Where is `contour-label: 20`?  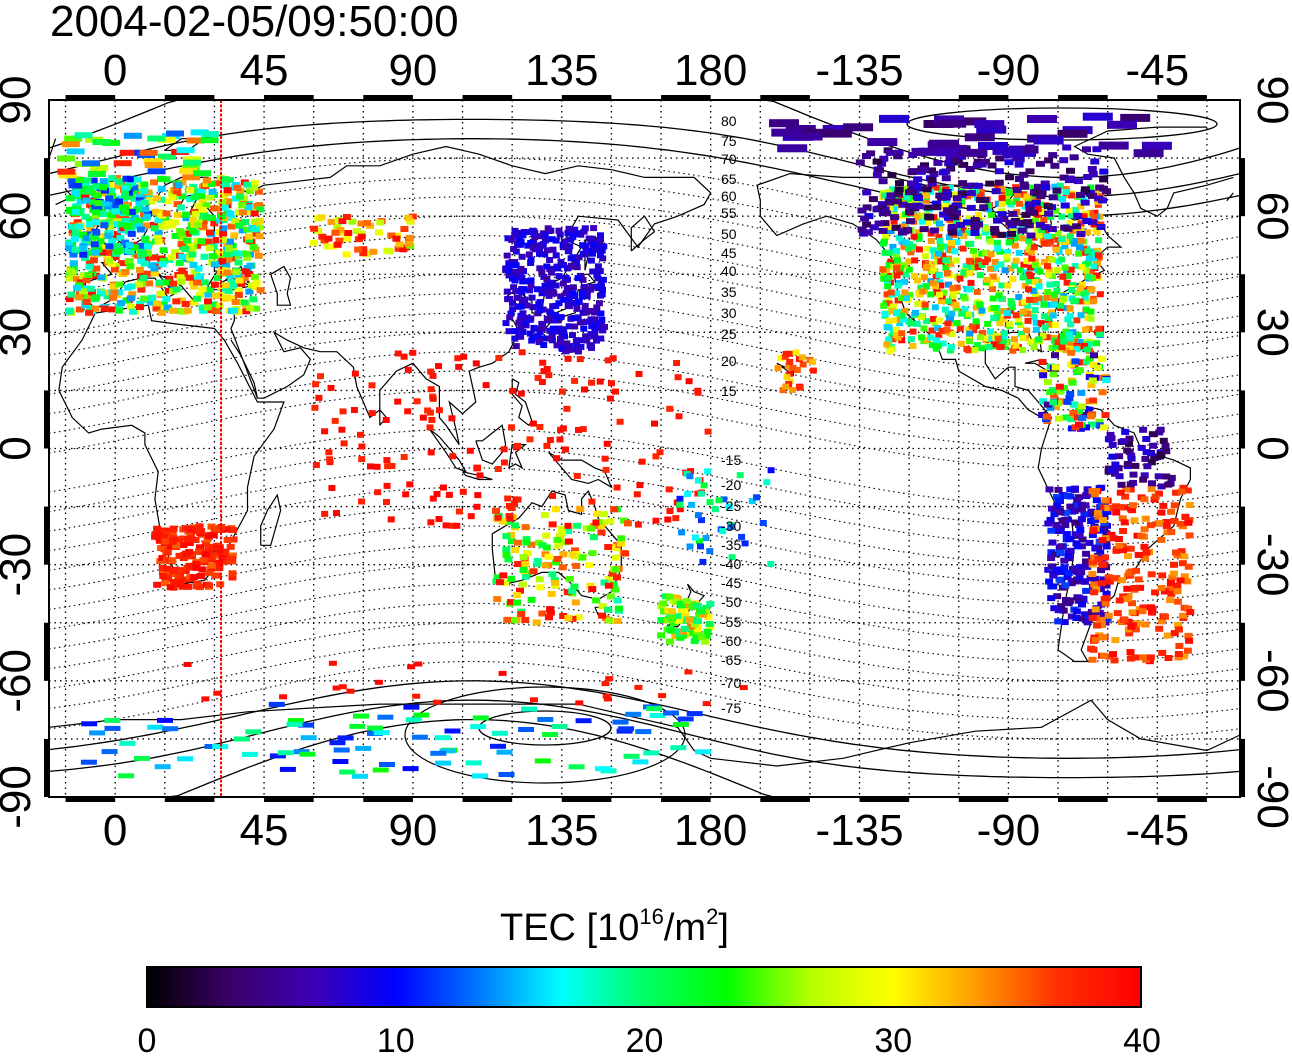
contour-label: 20 is located at coordinates (729, 361).